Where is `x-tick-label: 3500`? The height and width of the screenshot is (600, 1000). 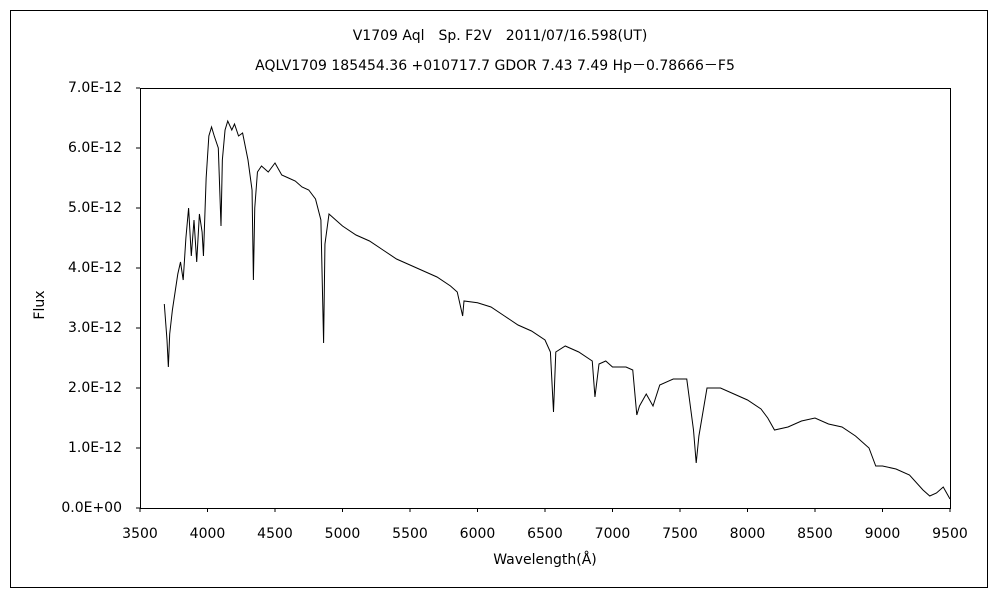 x-tick-label: 3500 is located at coordinates (140, 534).